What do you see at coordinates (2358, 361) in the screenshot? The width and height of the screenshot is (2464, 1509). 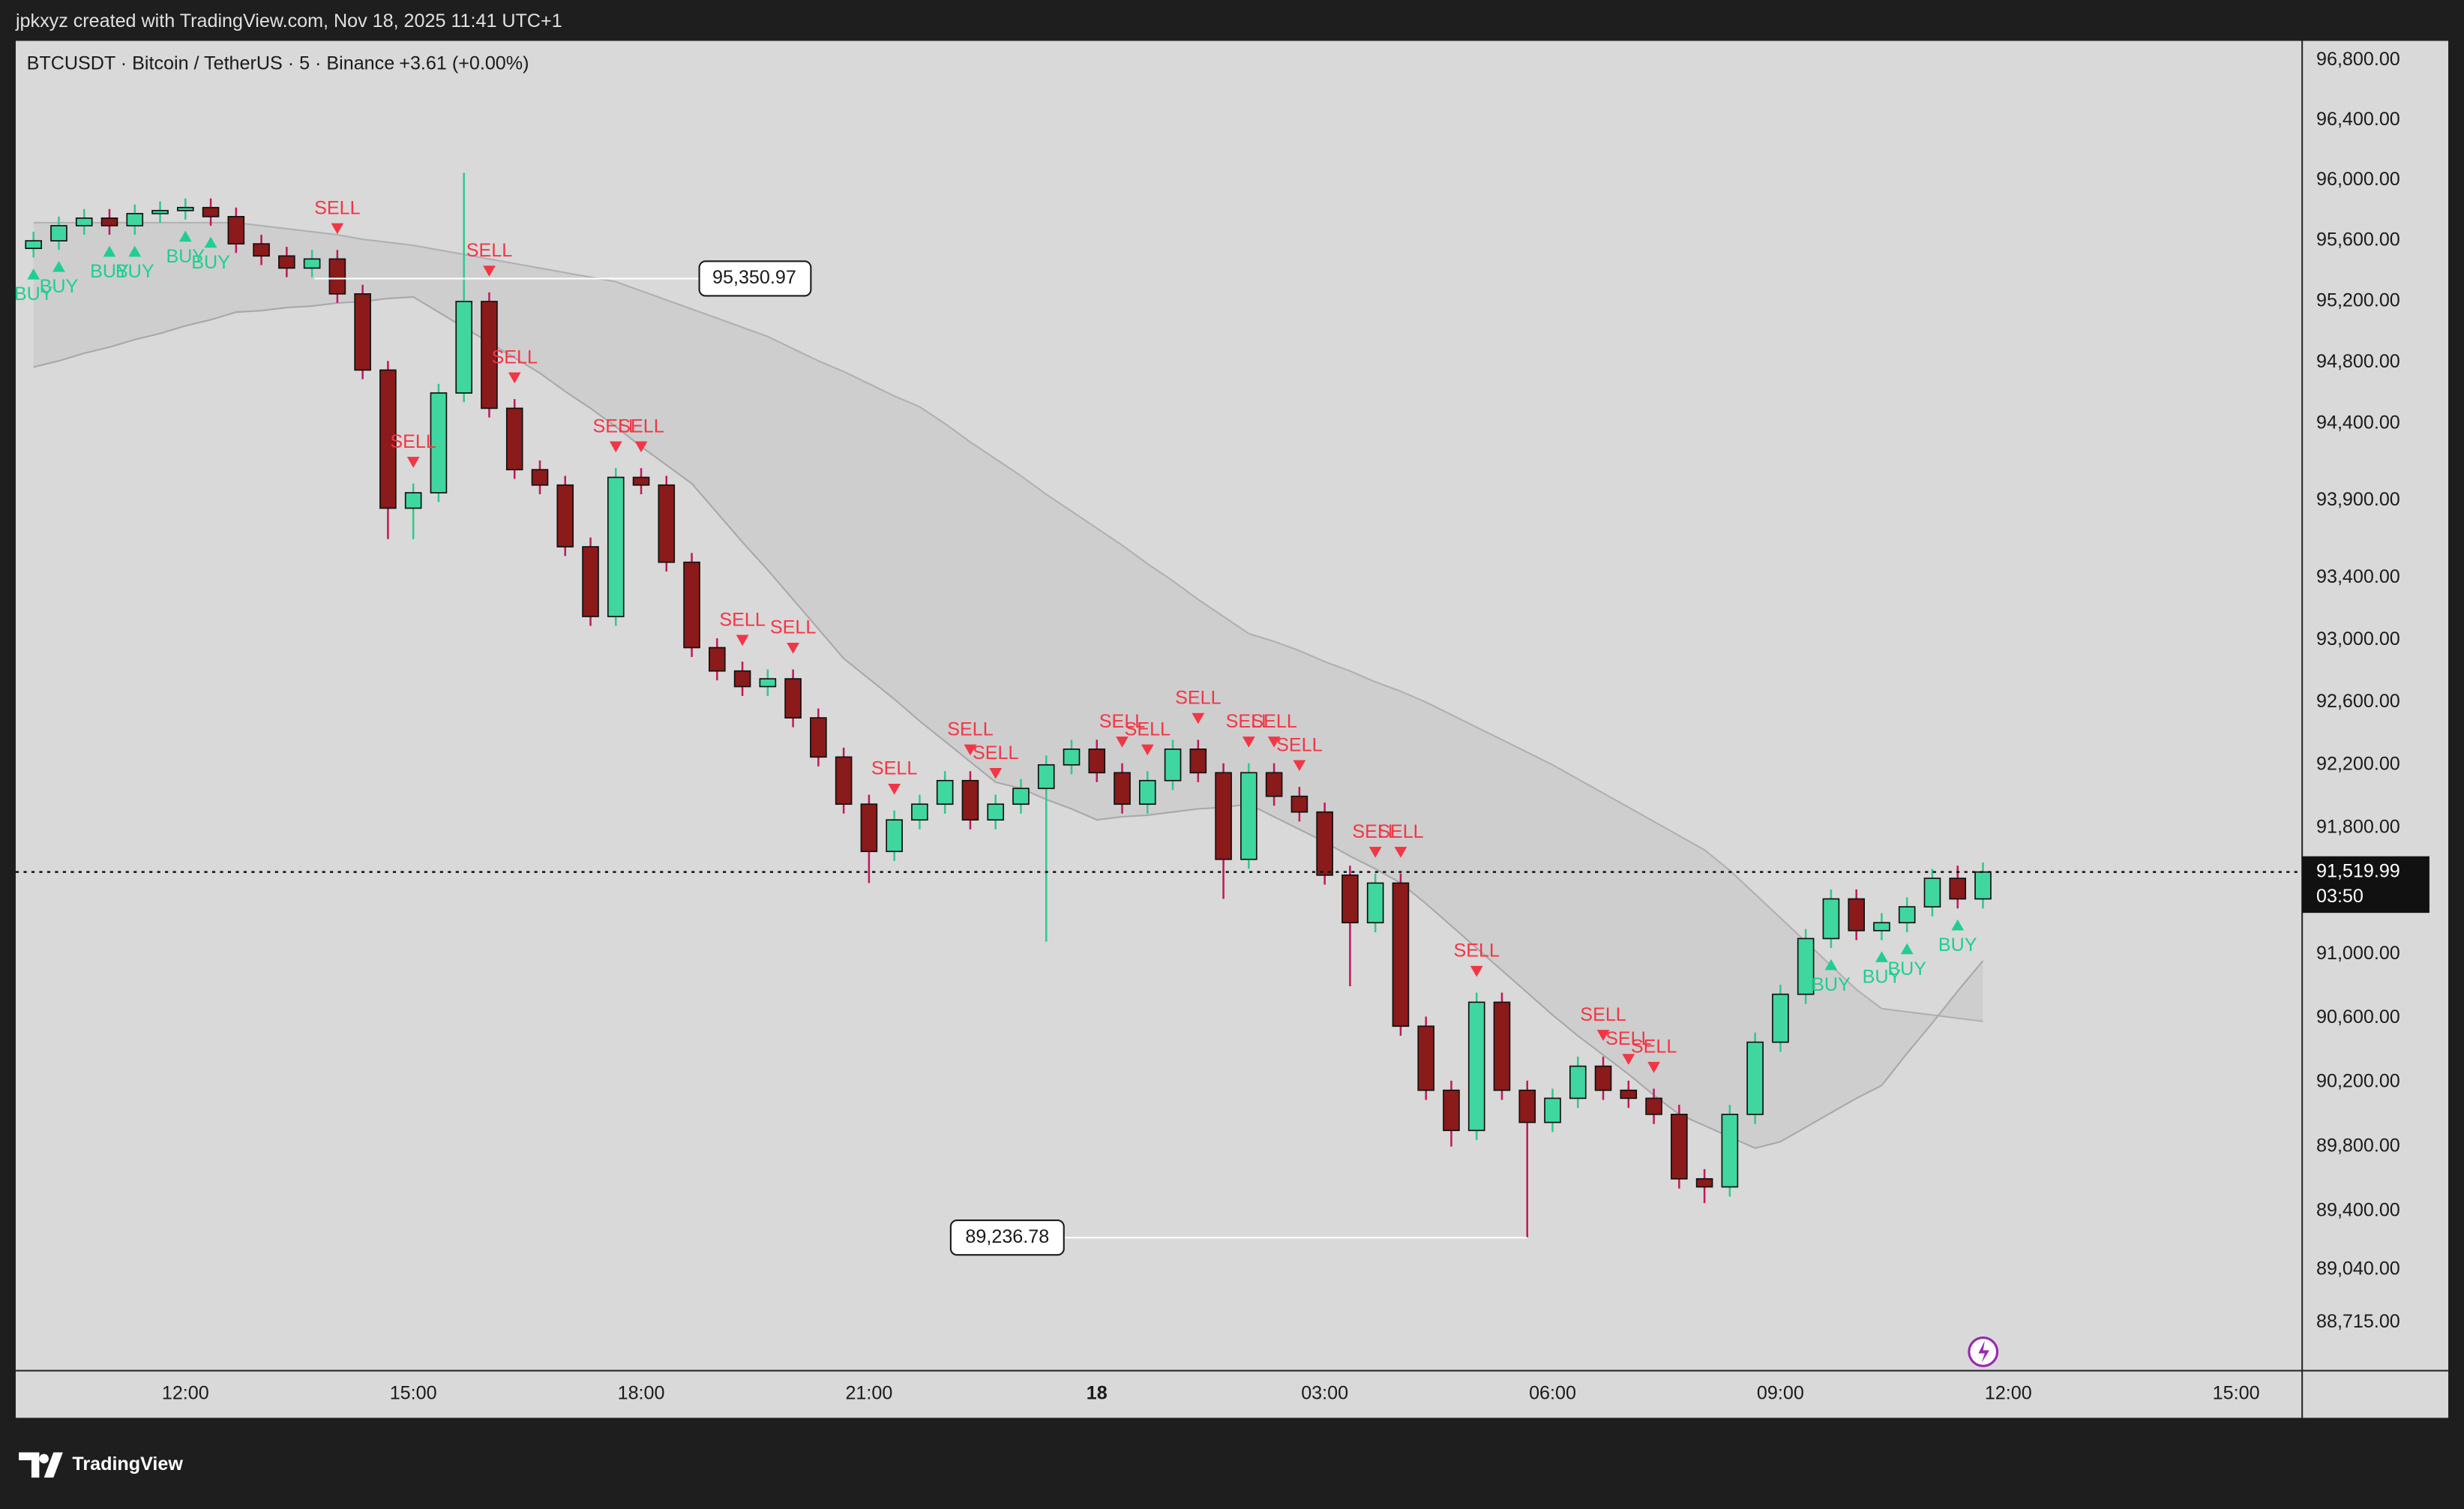 I see `y-tick-label: 94,800.00` at bounding box center [2358, 361].